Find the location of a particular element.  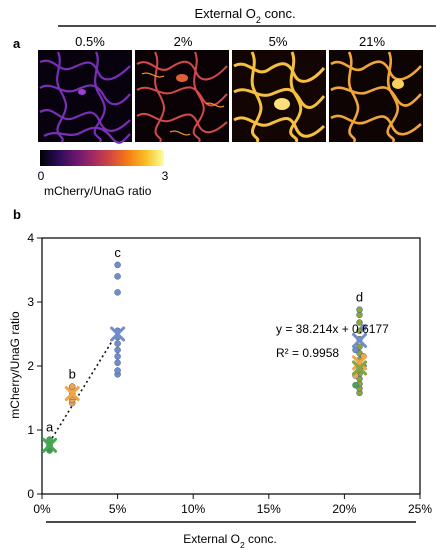

column-label-5: 5% is located at coordinates (278, 41).